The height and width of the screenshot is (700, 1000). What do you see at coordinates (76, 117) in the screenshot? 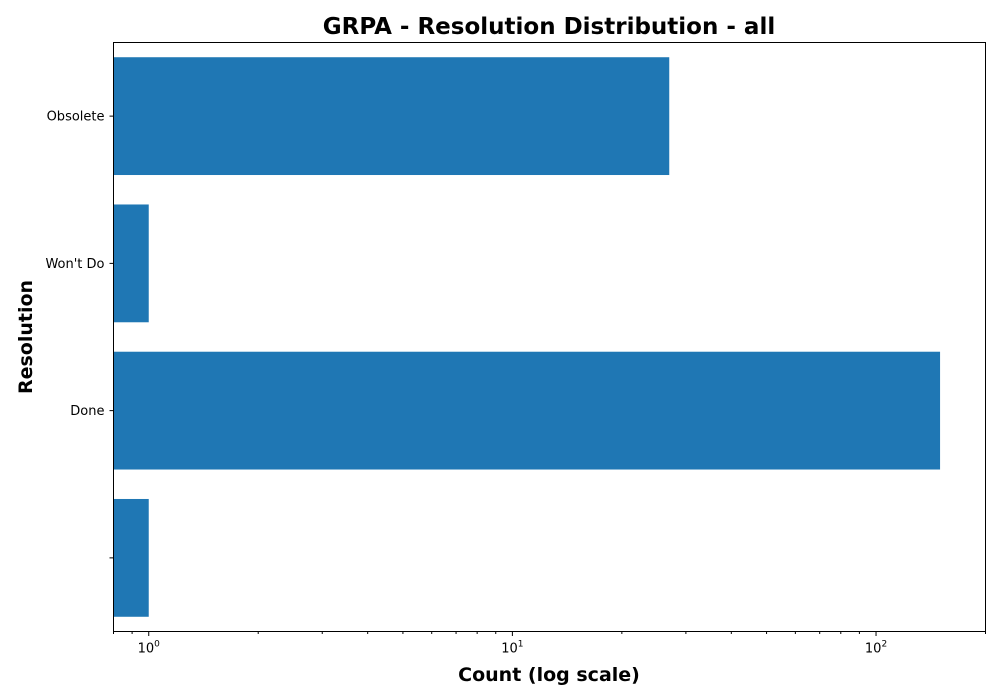
I see `y-tick-label: Obsolete` at bounding box center [76, 117].